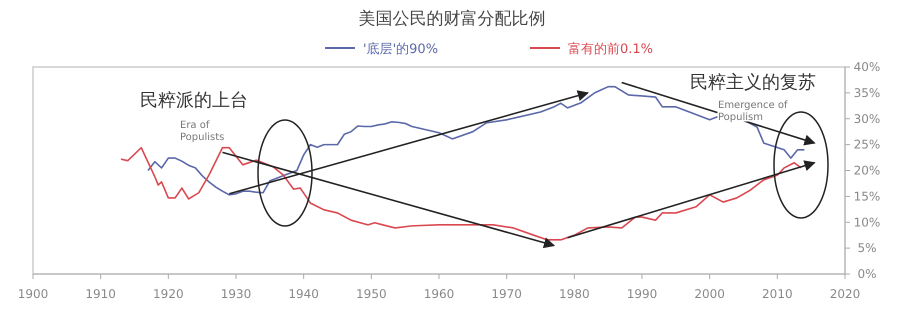 The height and width of the screenshot is (326, 905). Describe the element at coordinates (236, 294) in the screenshot. I see `x-tick-label: 1930` at that location.